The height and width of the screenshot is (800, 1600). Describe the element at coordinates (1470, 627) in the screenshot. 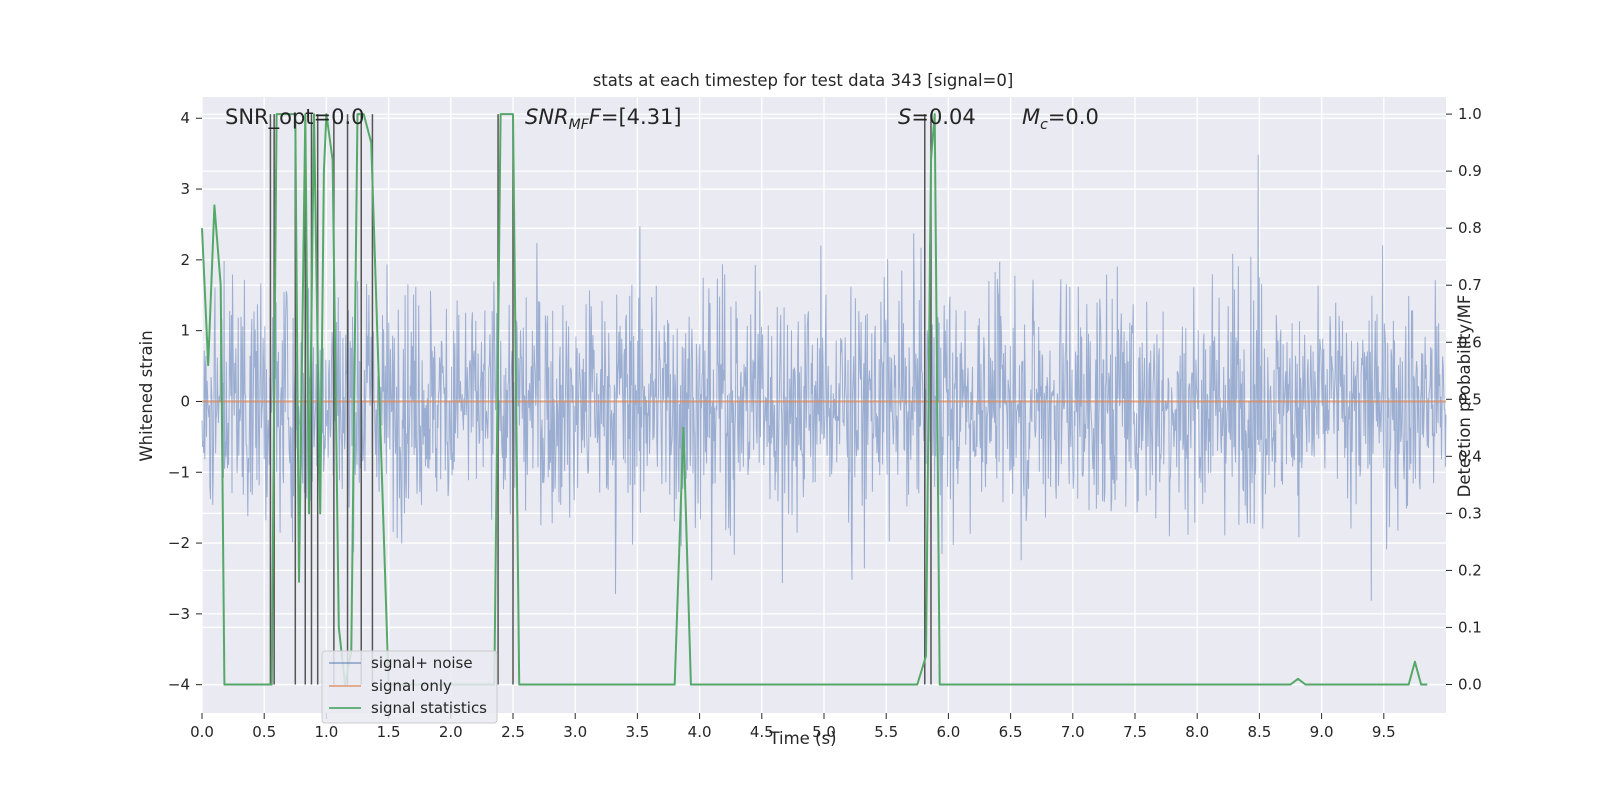

I see `y-right-tick-label-9: 0.1` at that location.